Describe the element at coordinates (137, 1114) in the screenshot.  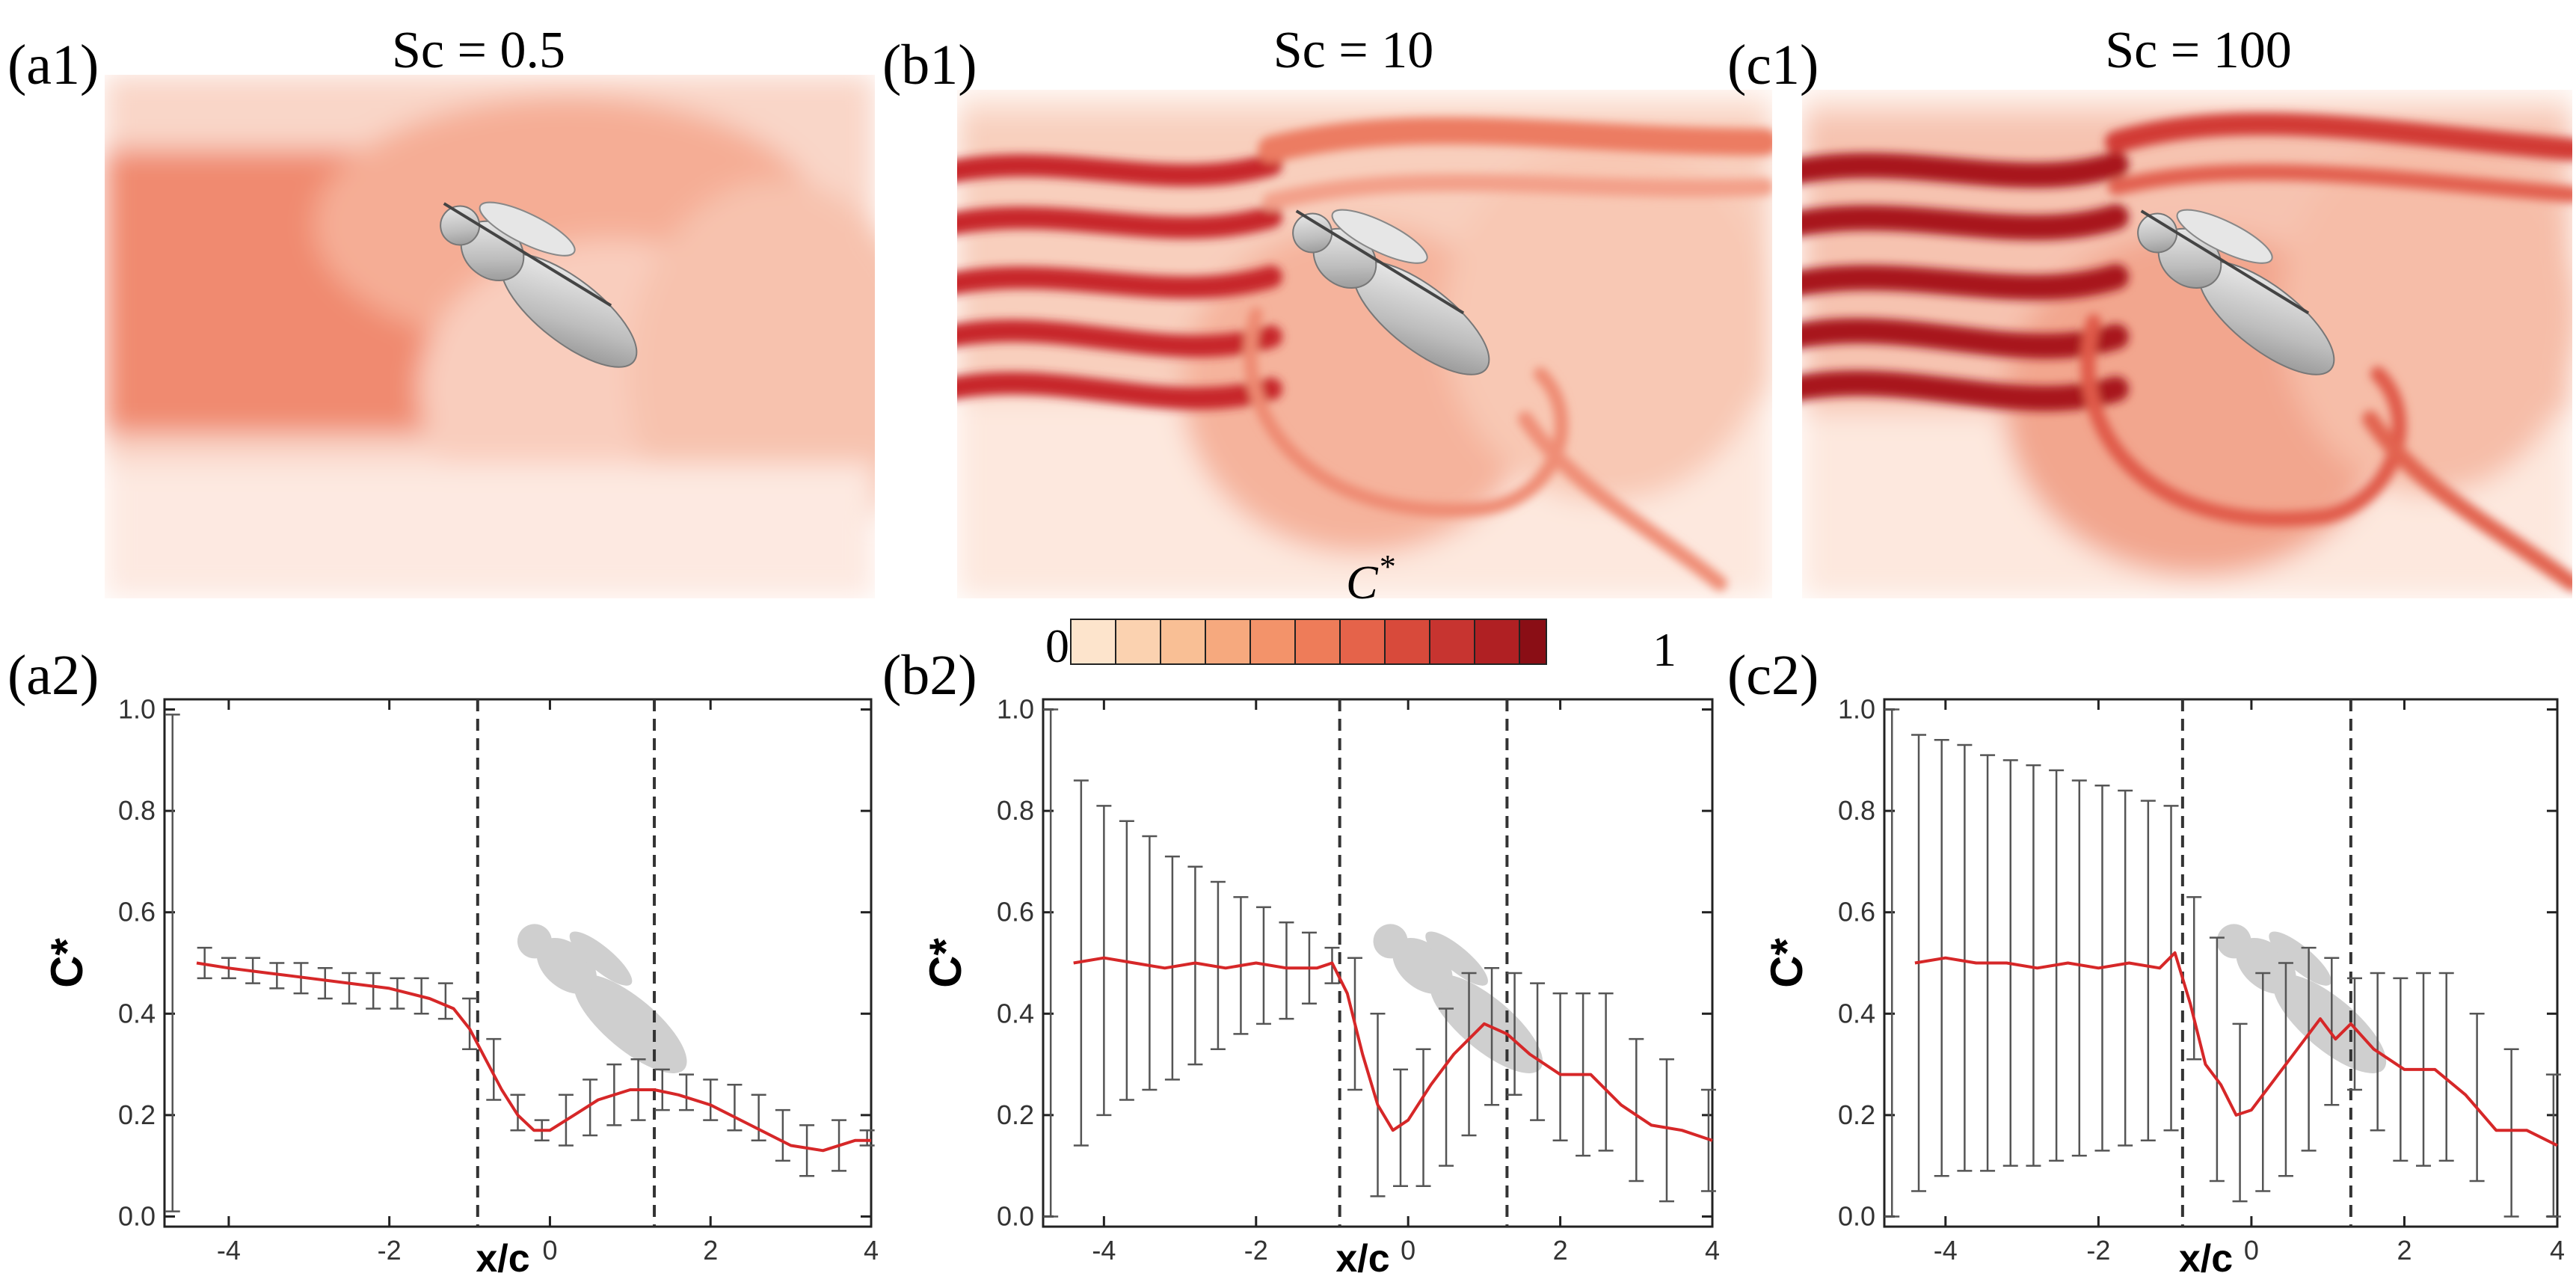
I see `y-tick-label: 0.2` at that location.